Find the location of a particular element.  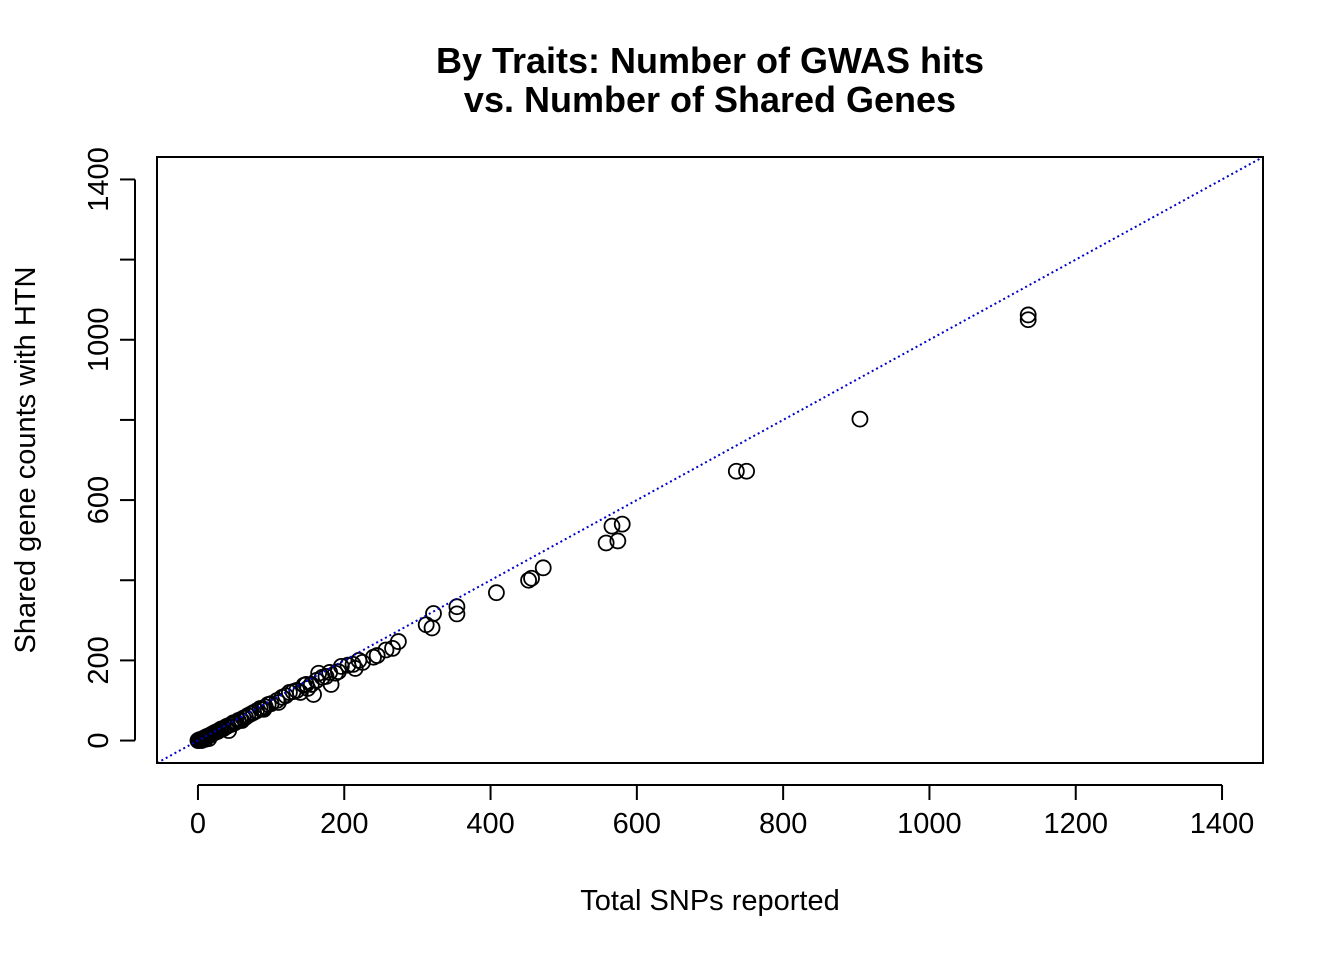

y-axis-label: Shared gene counts with HTN is located at coordinates (26, 460).